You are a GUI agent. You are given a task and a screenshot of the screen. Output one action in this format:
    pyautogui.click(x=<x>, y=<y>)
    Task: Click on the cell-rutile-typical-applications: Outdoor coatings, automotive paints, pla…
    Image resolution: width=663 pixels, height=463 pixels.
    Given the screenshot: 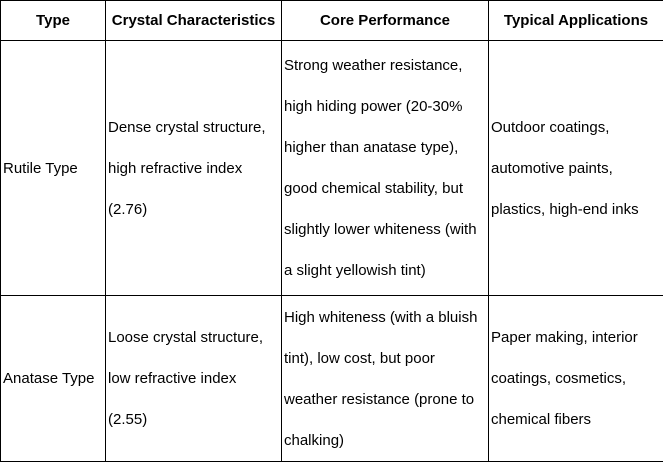 What is the action you would take?
    pyautogui.click(x=575, y=168)
    